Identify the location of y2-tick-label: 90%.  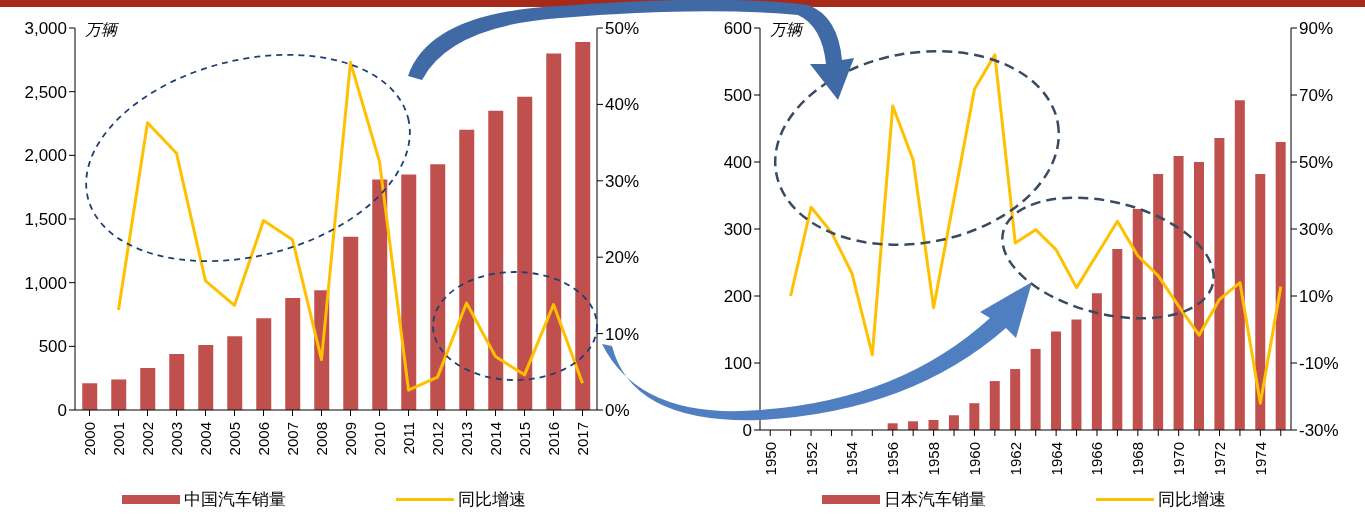
(1316, 29).